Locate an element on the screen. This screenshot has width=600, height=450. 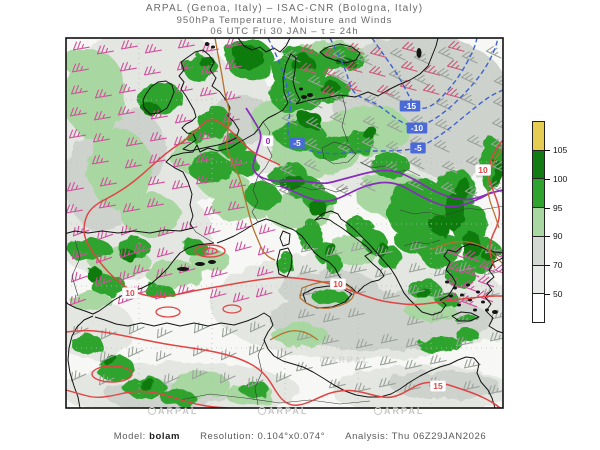
contour-temp-minus5 is located at coordinates (385, 96).